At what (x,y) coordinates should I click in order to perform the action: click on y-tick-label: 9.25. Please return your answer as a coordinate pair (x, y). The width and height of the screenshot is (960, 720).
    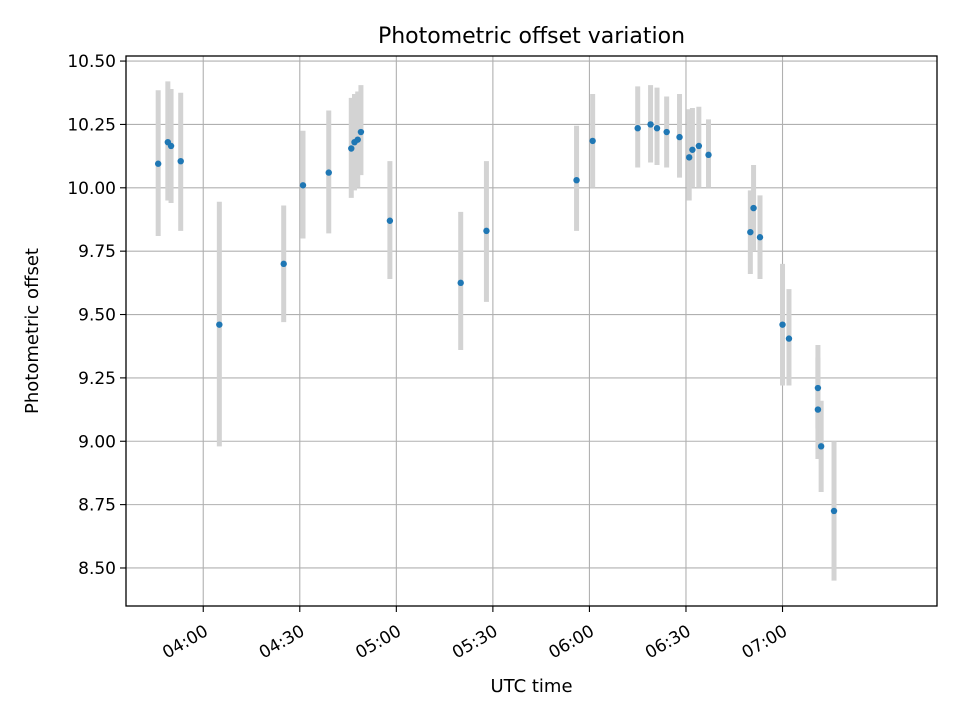
    Looking at the image, I should click on (97, 379).